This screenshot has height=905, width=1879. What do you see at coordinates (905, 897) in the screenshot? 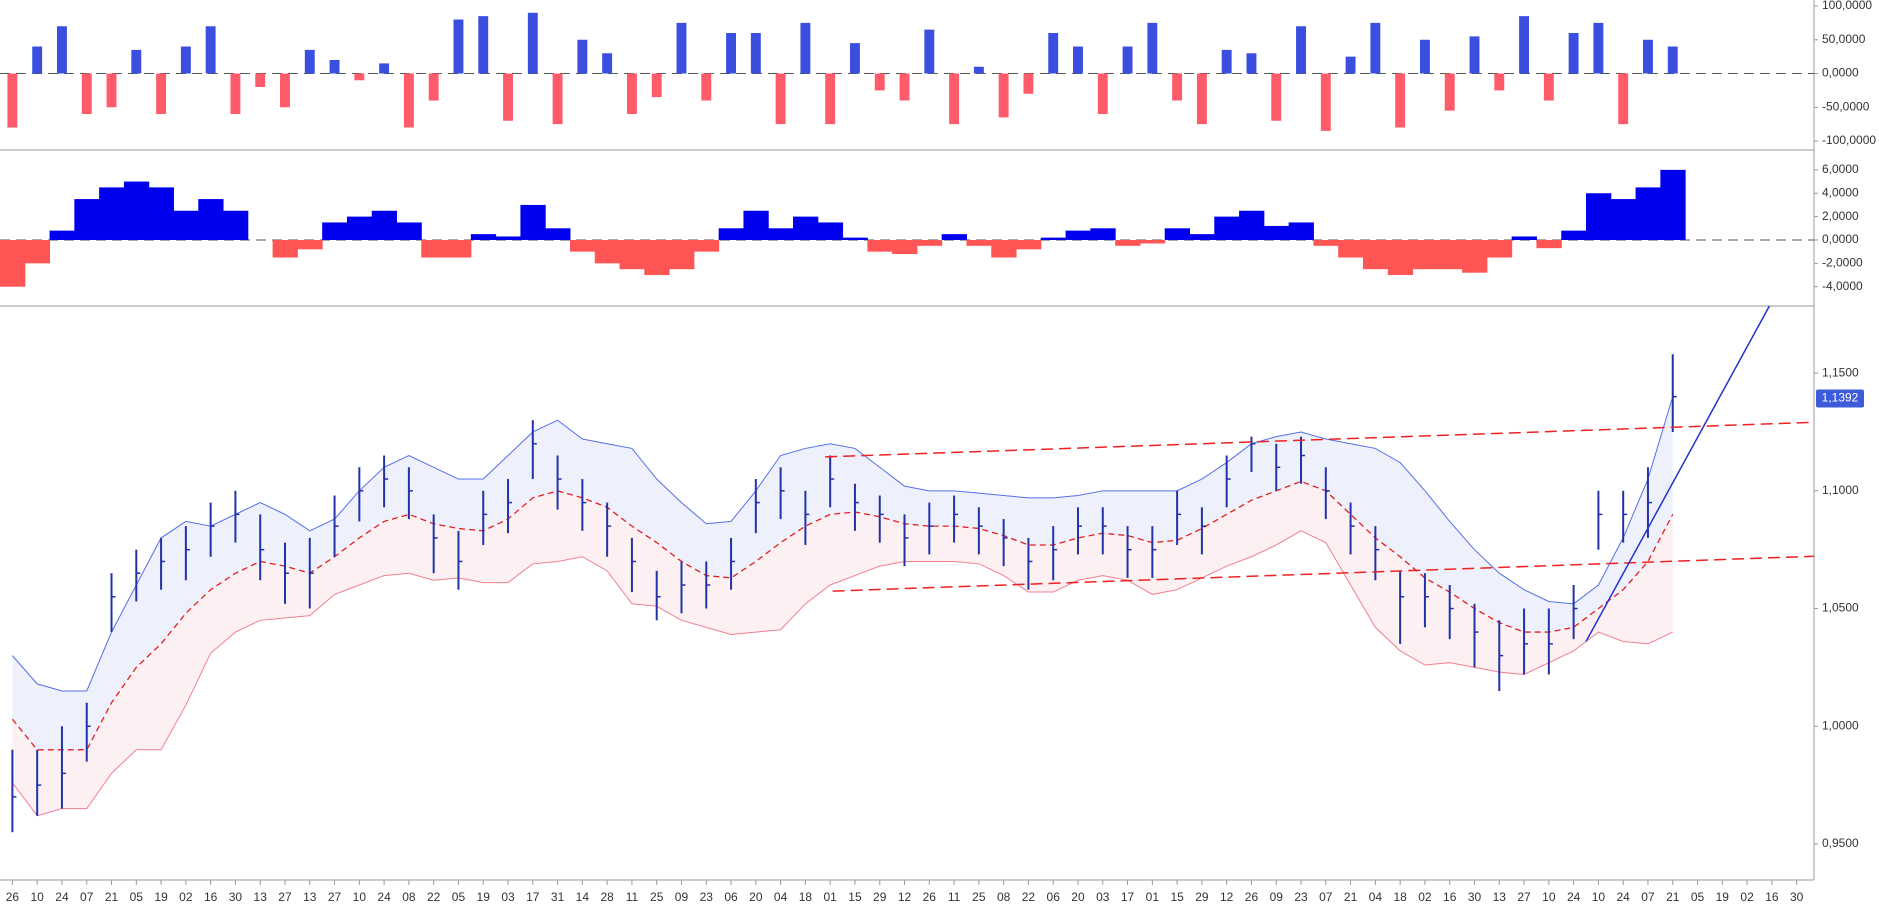
I see `x-tick-label: 12` at bounding box center [905, 897].